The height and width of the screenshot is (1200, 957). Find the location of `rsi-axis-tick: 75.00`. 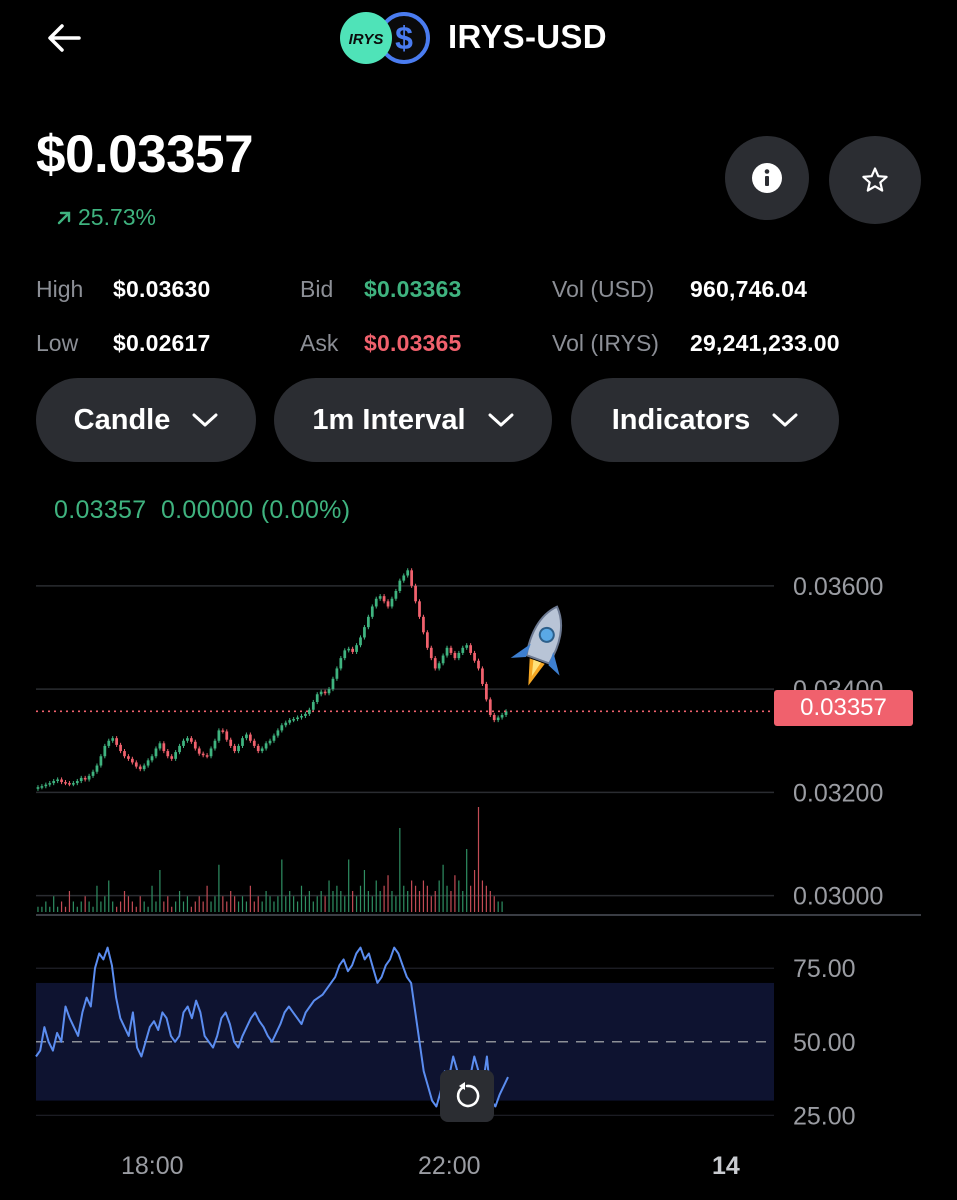

rsi-axis-tick: 75.00 is located at coordinates (824, 969).